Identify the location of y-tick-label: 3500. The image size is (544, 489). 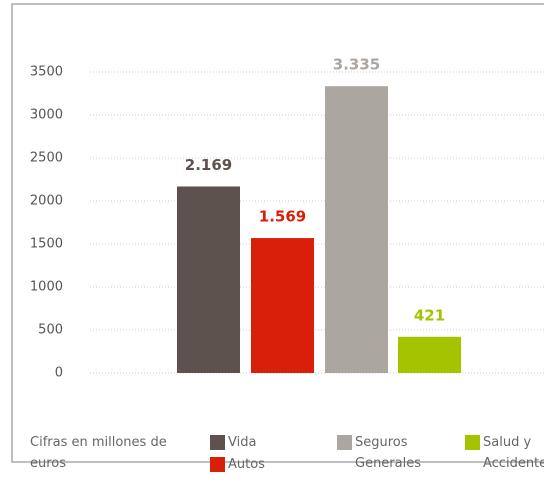
(46, 72).